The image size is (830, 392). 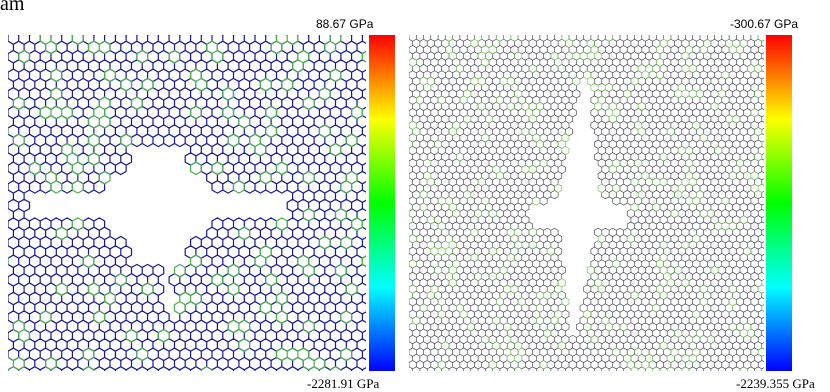 I want to click on left-colorbar-max-label: 88.67 GPa, so click(x=345, y=24).